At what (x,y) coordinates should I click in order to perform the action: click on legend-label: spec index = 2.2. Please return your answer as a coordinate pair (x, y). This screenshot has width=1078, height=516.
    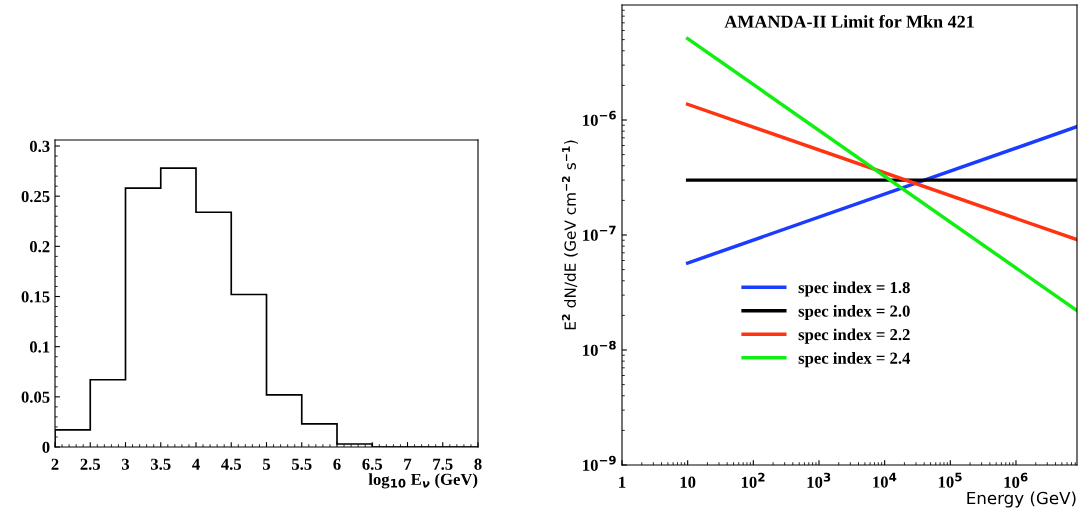
    Looking at the image, I should click on (854, 336).